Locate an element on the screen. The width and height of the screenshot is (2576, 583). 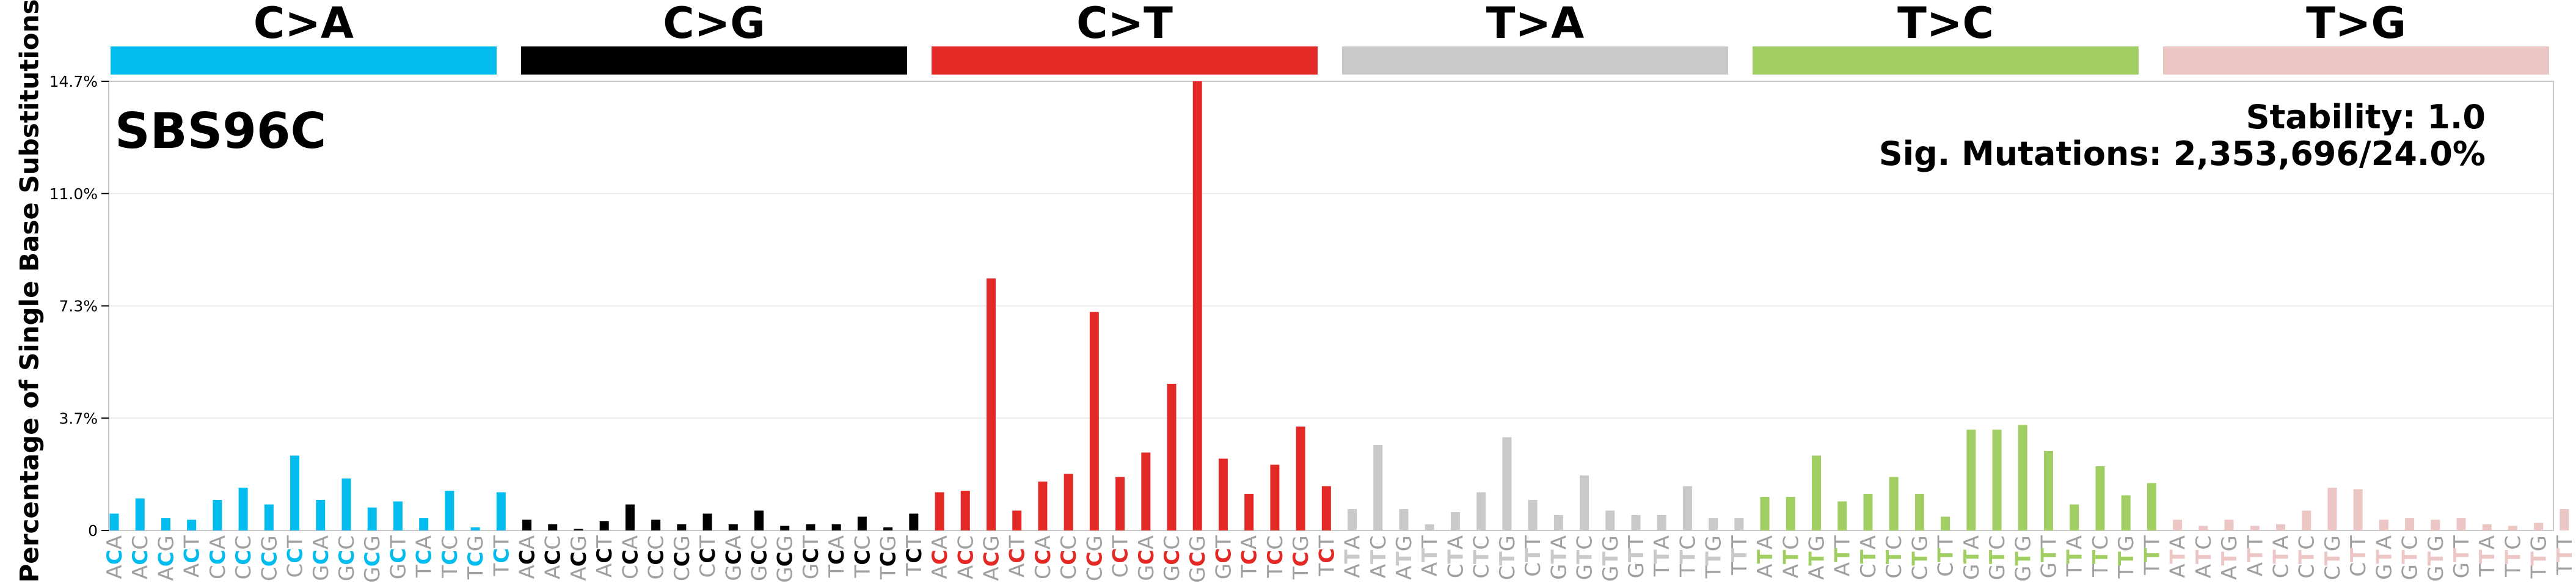
bar-T>G-ATT is located at coordinates (2255, 528).